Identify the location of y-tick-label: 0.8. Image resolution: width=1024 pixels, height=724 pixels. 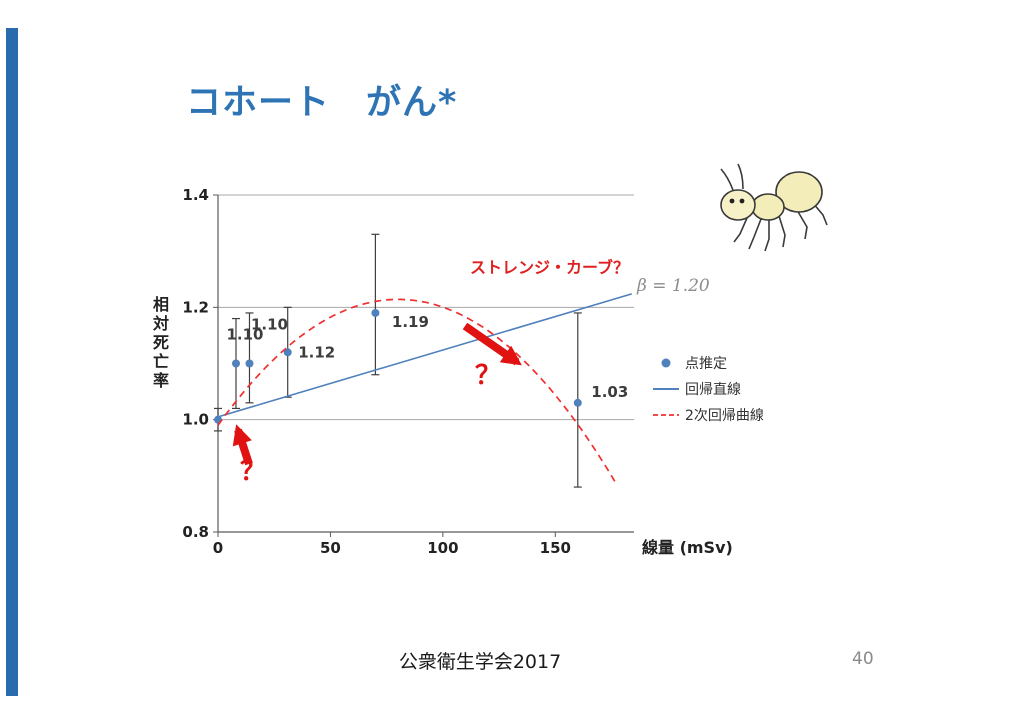
(195, 532).